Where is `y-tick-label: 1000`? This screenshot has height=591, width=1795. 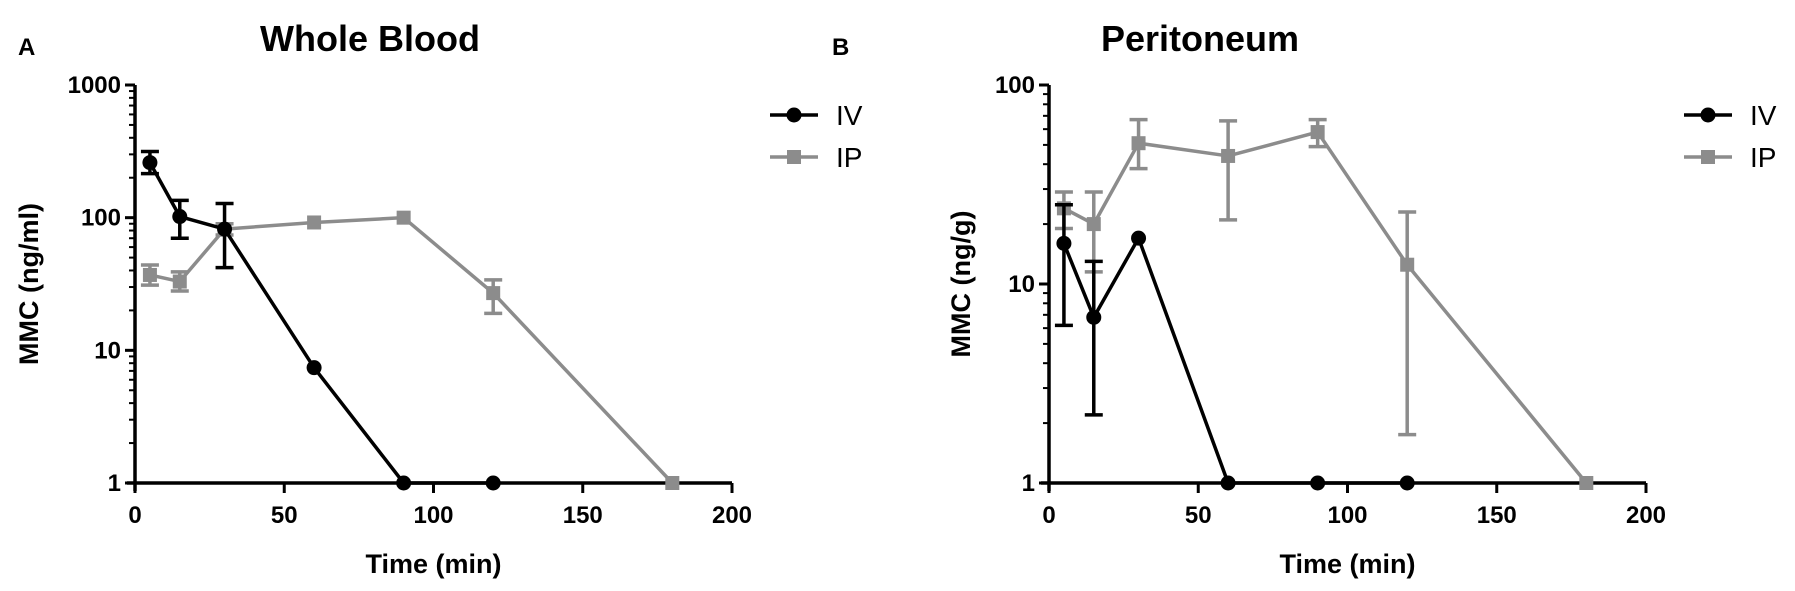 y-tick-label: 1000 is located at coordinates (94, 85).